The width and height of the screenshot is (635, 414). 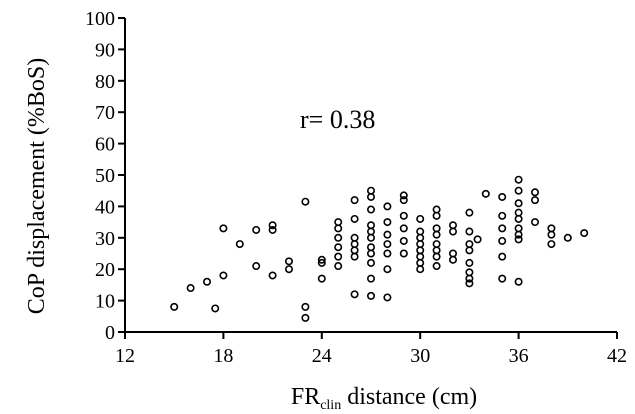 I want to click on y-tick-label: 70, so click(x=105, y=113).